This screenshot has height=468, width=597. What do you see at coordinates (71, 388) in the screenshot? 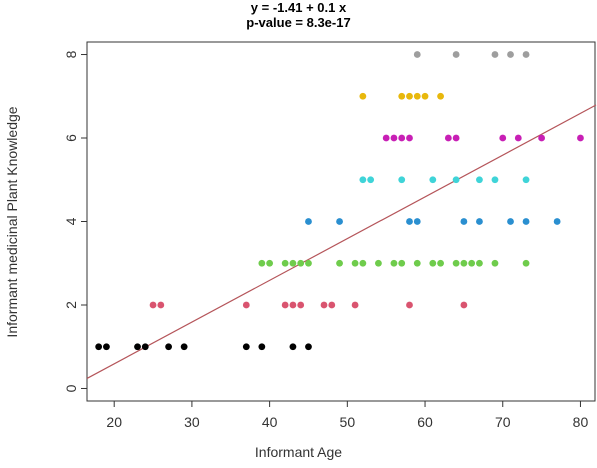
I see `y-tick-label: 0` at bounding box center [71, 388].